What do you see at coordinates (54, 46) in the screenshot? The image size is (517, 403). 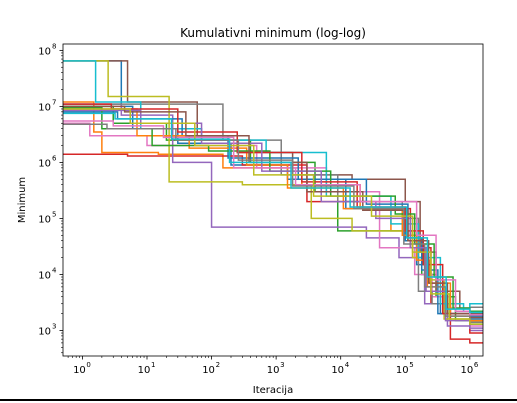 I see `y-tick-exponent: 8` at bounding box center [54, 46].